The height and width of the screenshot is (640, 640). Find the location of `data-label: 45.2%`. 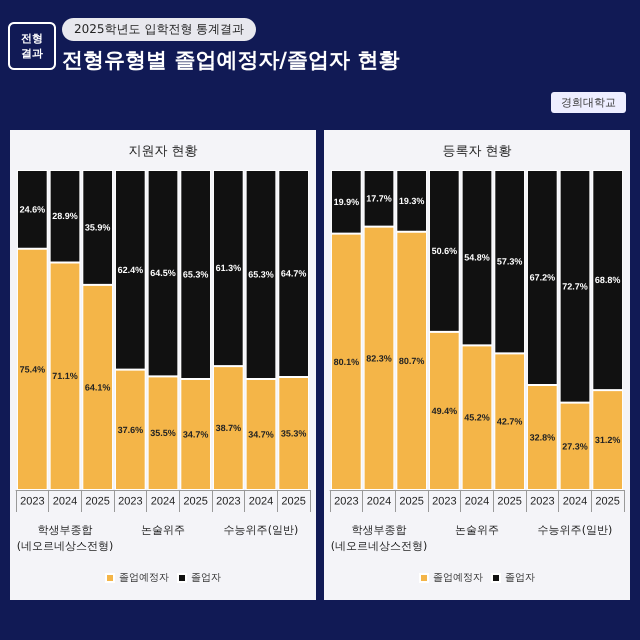

data-label: 45.2% is located at coordinates (477, 417).